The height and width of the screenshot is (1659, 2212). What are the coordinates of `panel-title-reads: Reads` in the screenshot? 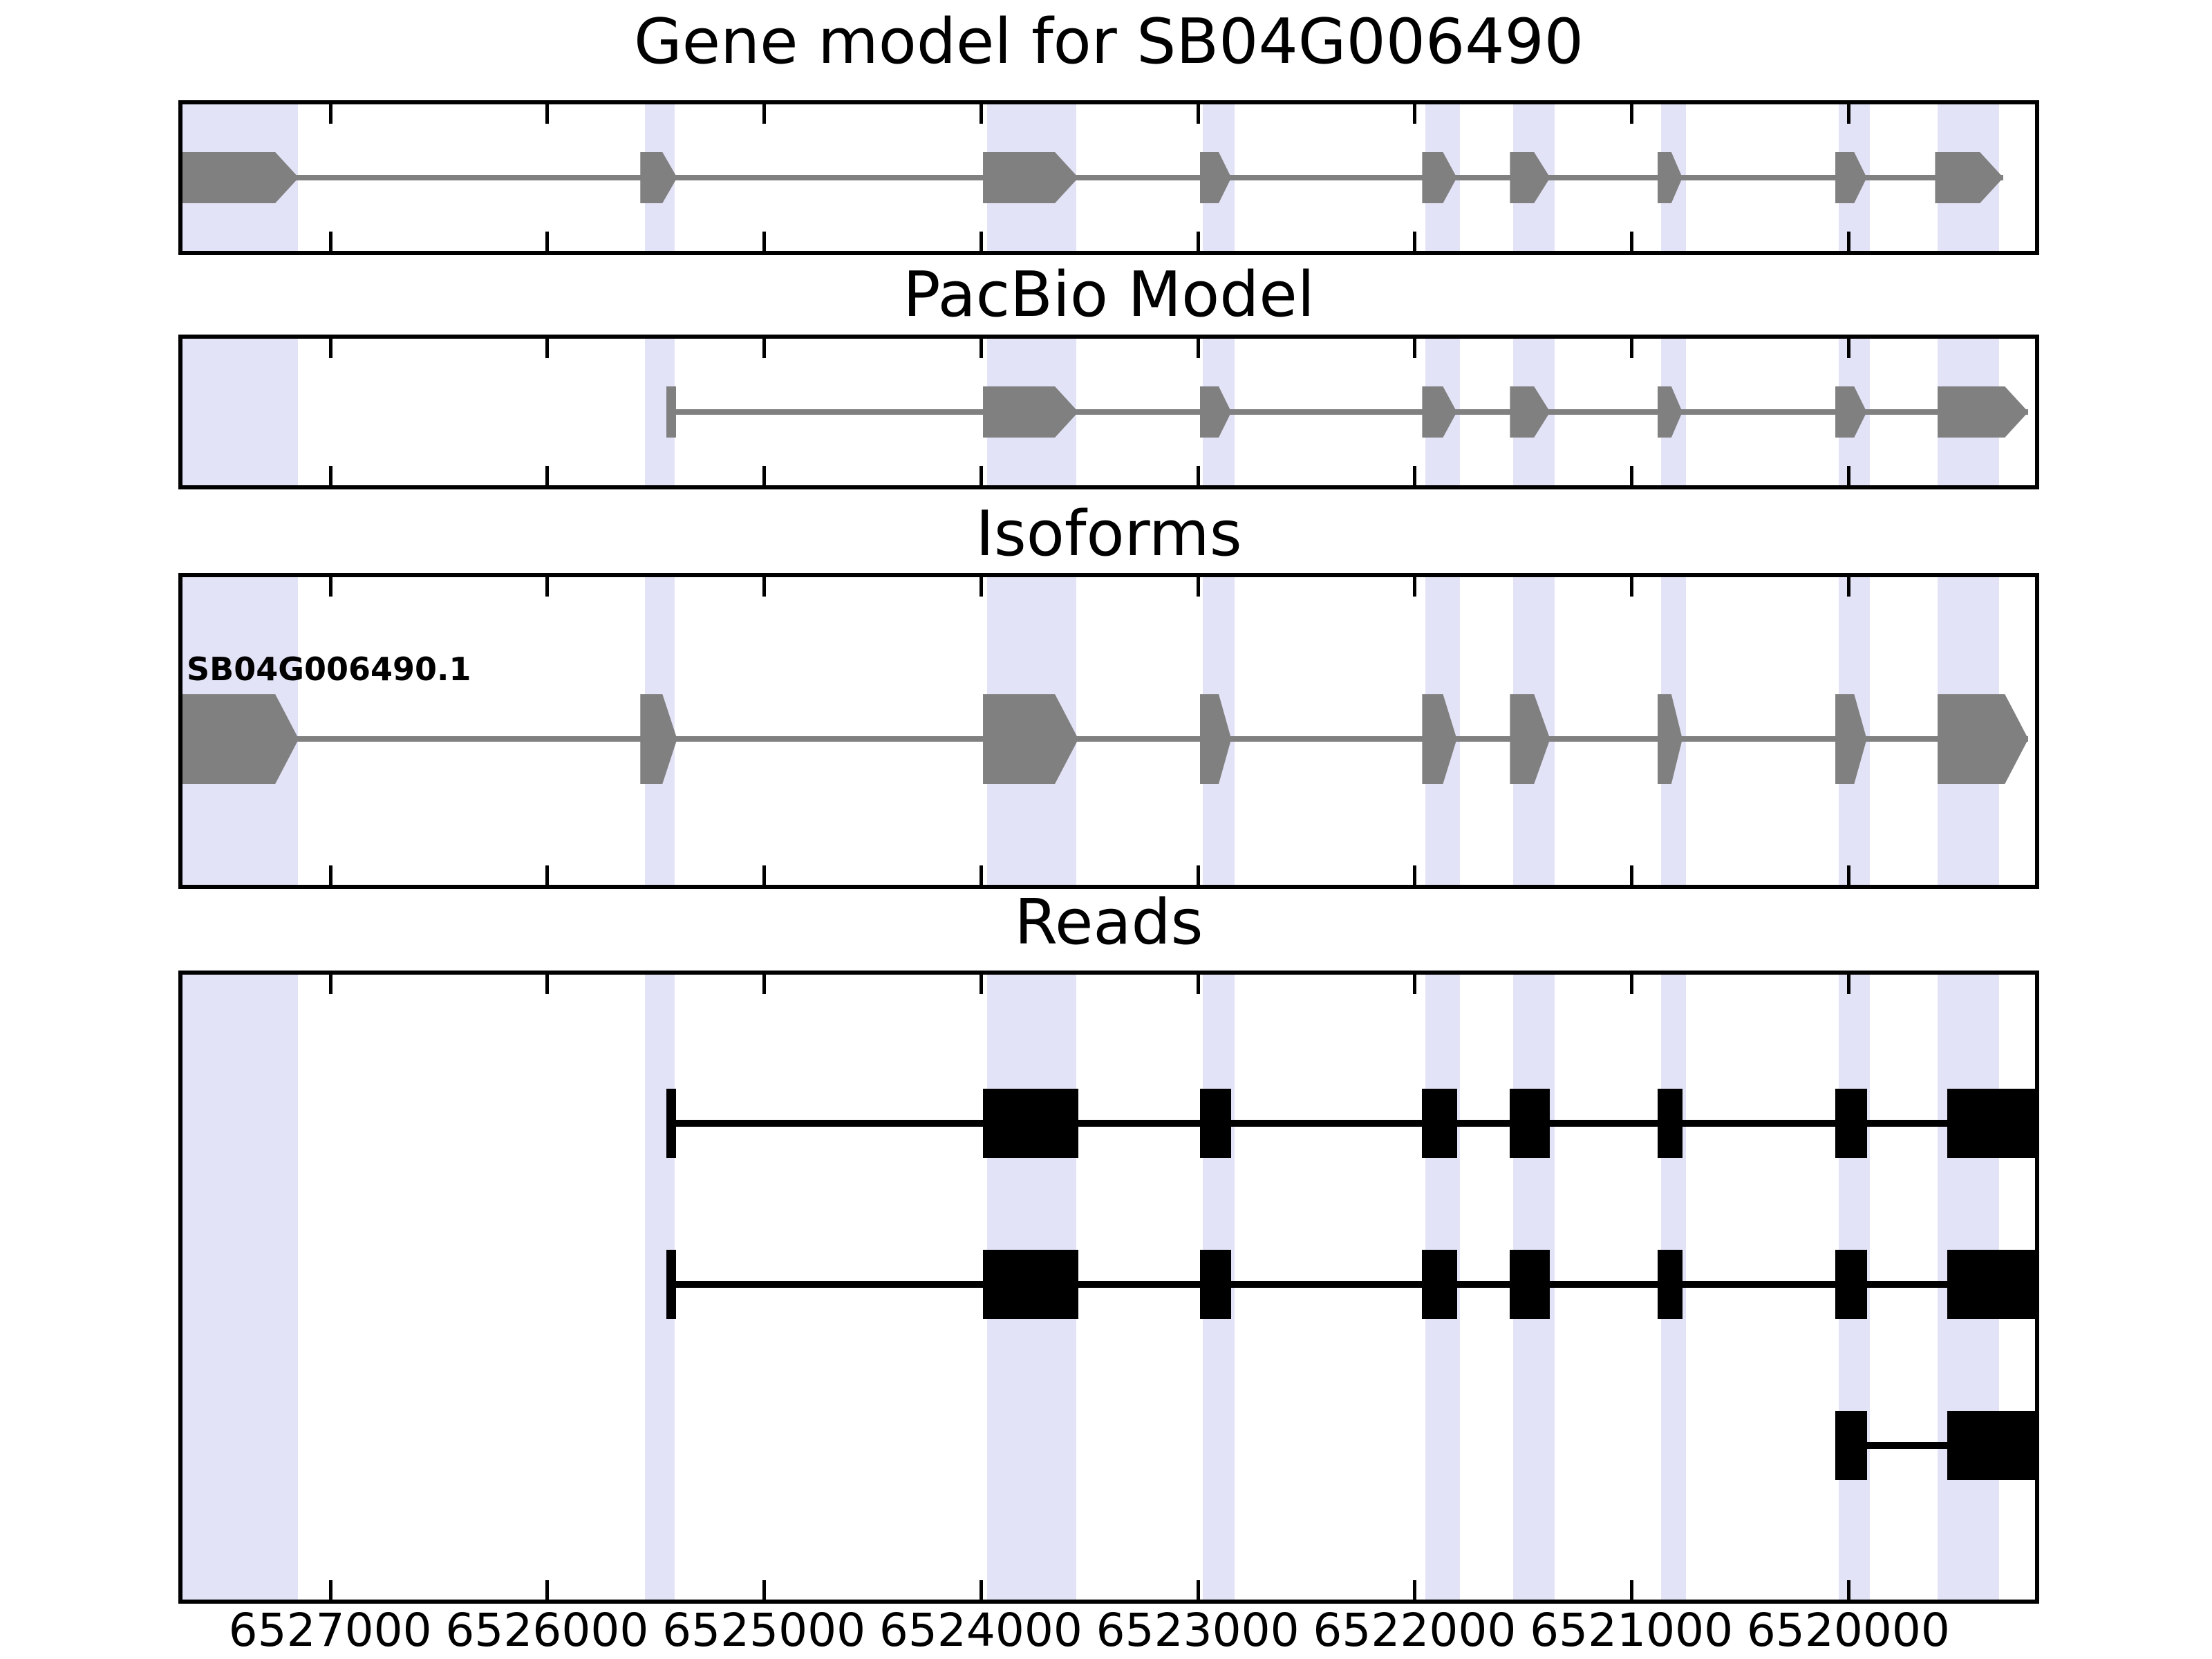 It's located at (1108, 922).